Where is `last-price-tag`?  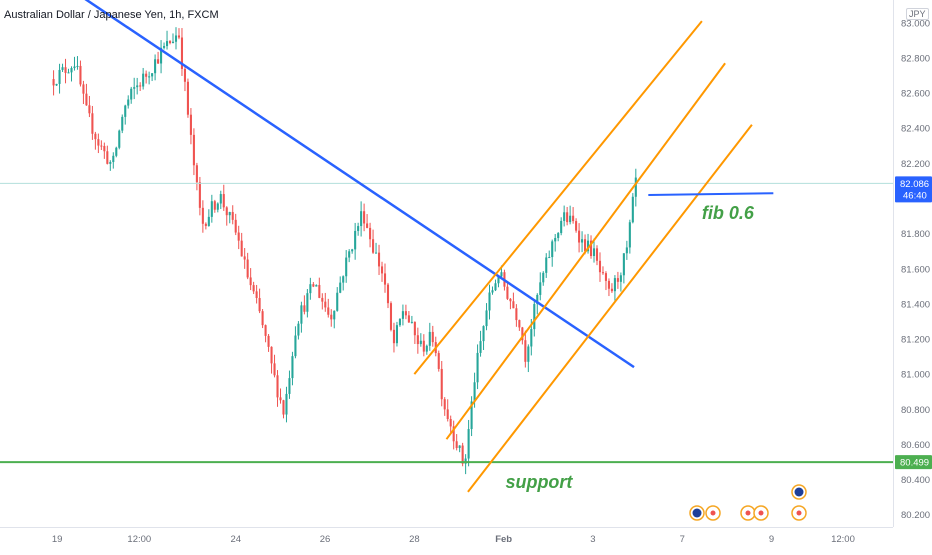
last-price-tag is located at coordinates (913, 189).